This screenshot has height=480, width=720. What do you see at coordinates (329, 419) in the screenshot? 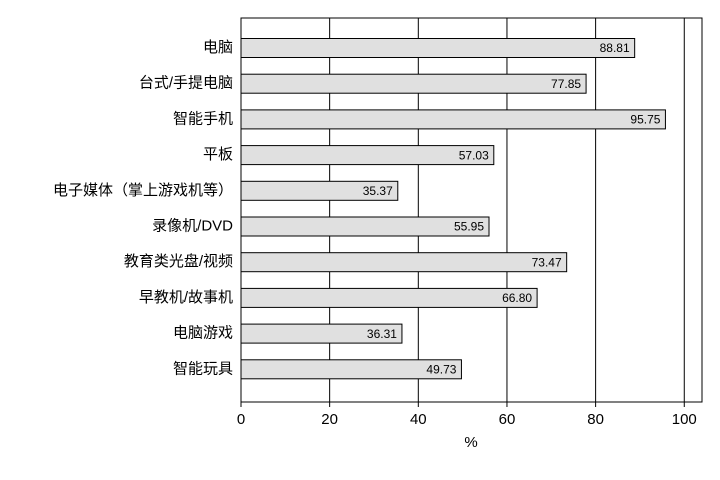
I see `x-tick-label: 20` at bounding box center [329, 419].